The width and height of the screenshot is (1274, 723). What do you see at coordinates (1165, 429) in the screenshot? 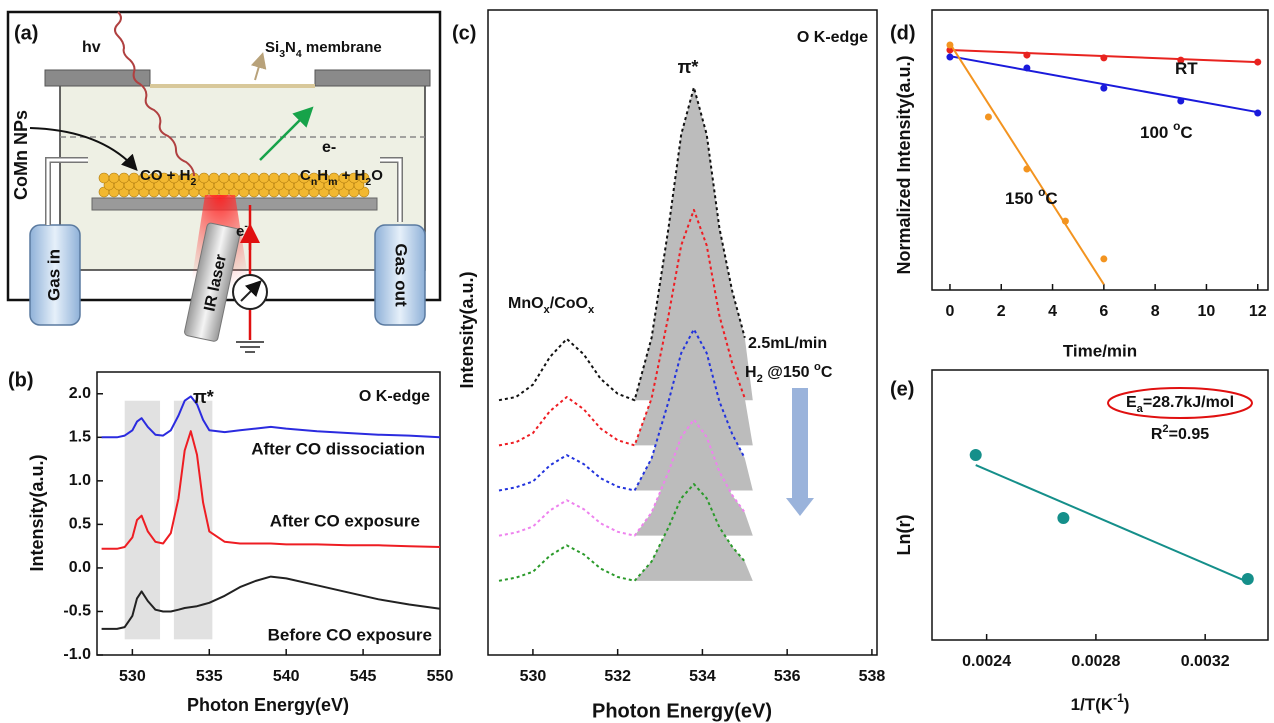
I see `r2-label-part: 2` at bounding box center [1165, 429].